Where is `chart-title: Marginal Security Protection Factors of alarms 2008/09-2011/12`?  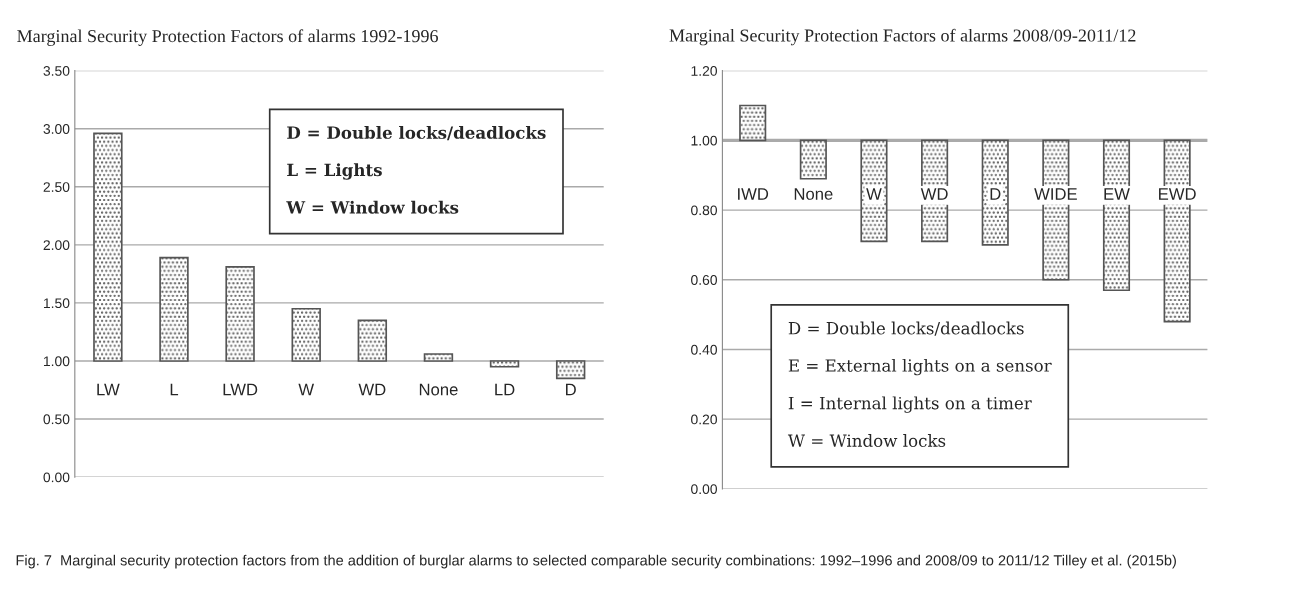
chart-title: Marginal Security Protection Factors of alarms 2008/09-2011/12 is located at coordinates (902, 37).